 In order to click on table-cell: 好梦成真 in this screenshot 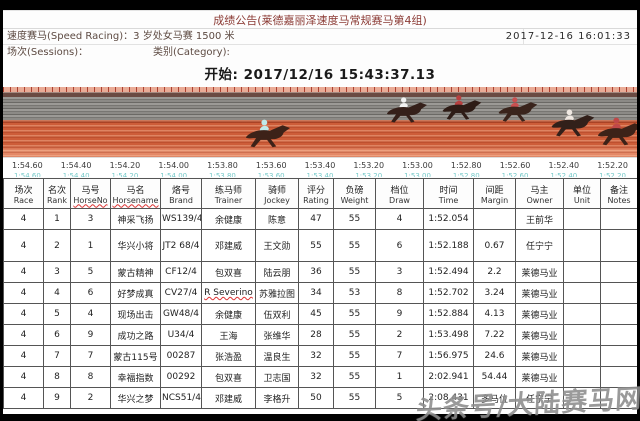, I will do `click(135, 293)`.